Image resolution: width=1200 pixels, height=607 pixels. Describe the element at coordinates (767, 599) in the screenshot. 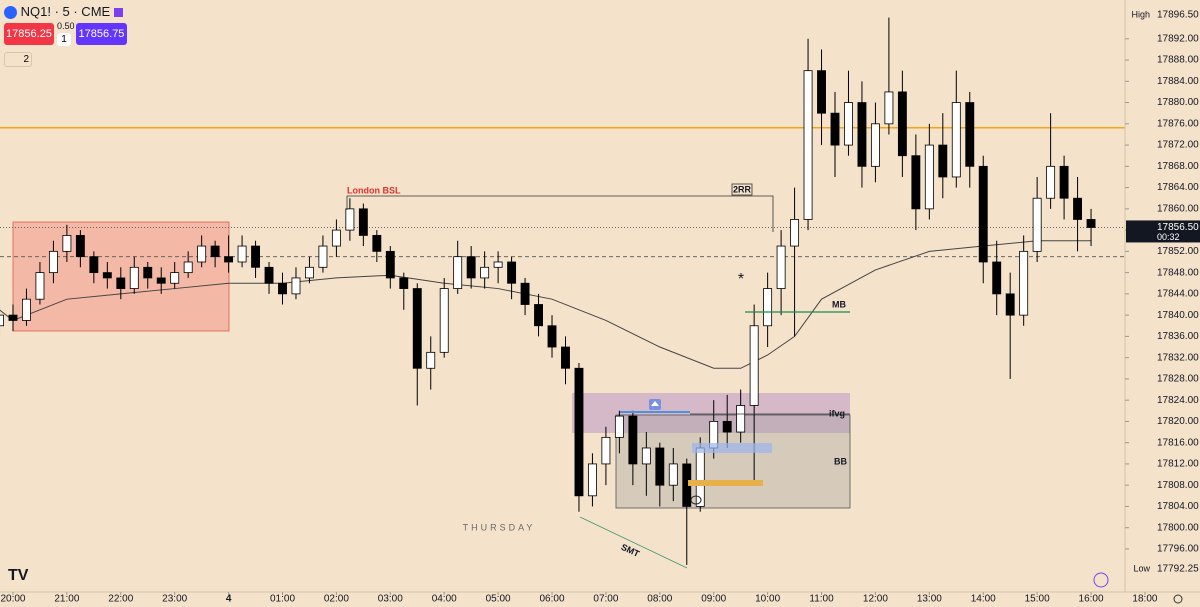

I see `x-tick-label: 10:00` at that location.